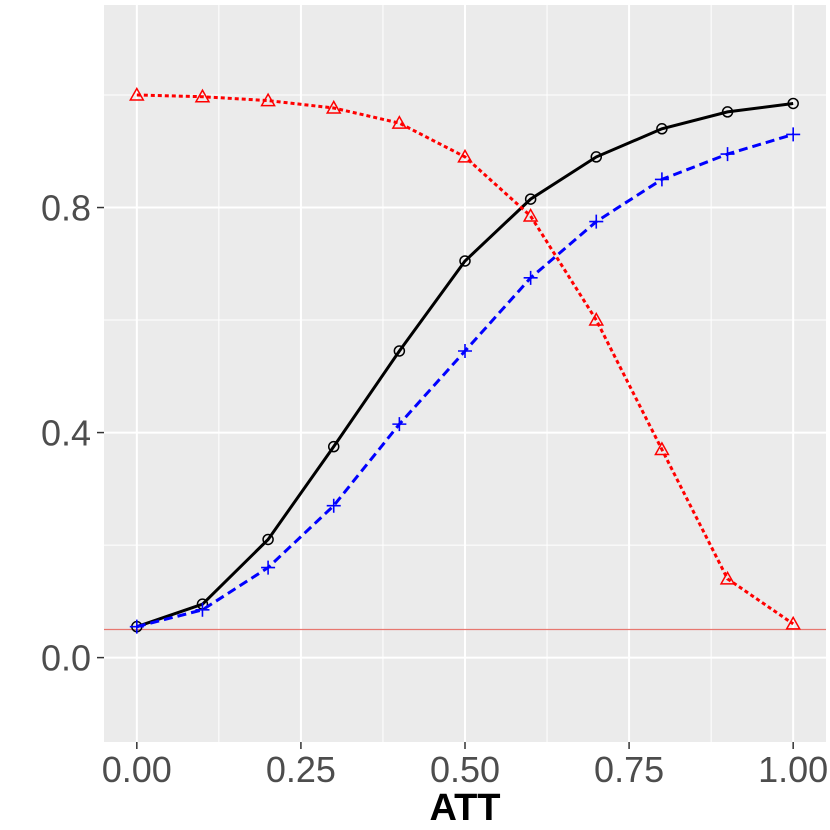 This screenshot has width=830, height=830. I want to click on y-tick-label-2: 0.8, so click(66, 208).